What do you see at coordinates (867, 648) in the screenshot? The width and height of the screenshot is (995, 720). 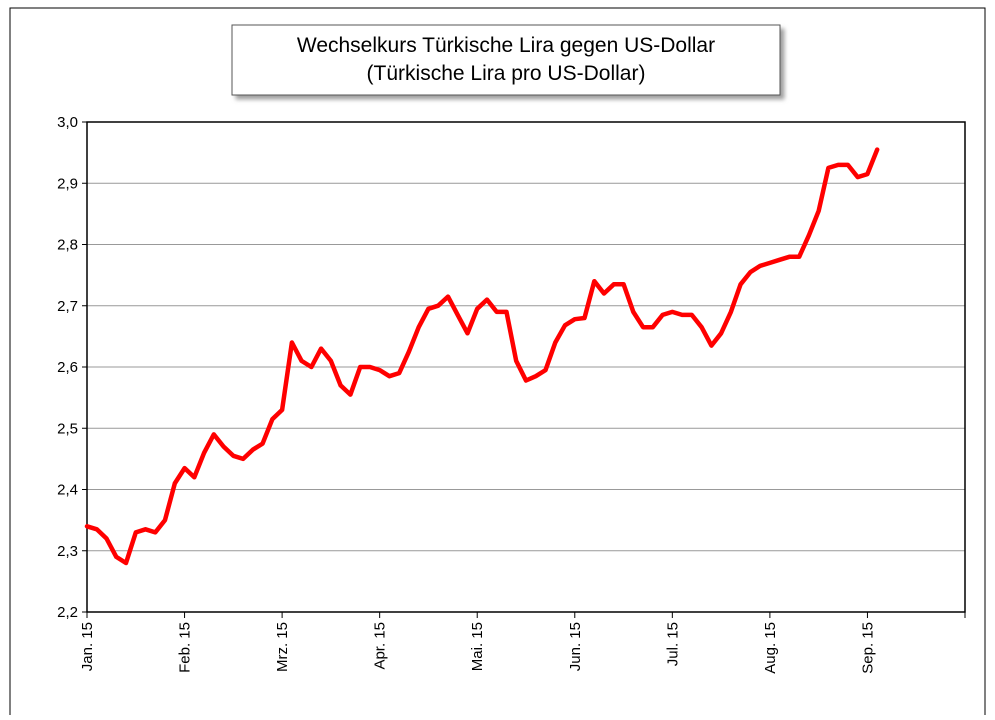 I see `x-tick-label: Sep. 15` at bounding box center [867, 648].